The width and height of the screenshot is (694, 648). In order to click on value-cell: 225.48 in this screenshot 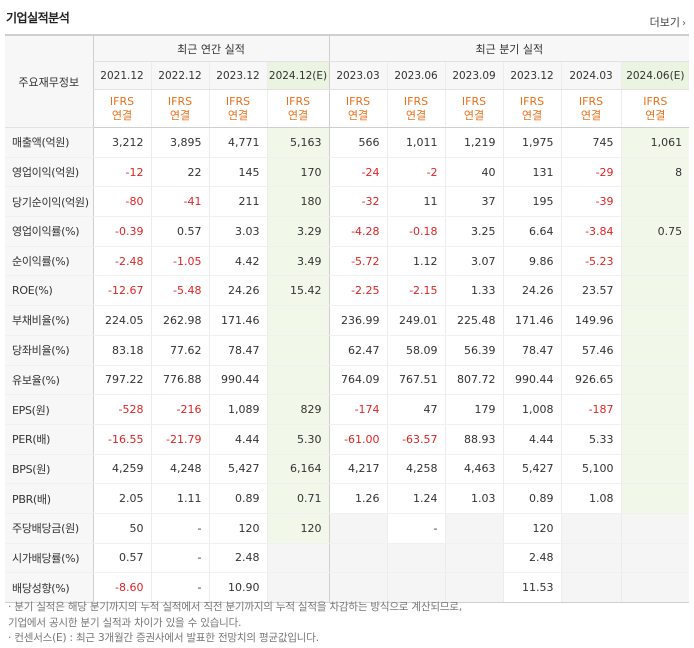, I will do `click(474, 320)`.